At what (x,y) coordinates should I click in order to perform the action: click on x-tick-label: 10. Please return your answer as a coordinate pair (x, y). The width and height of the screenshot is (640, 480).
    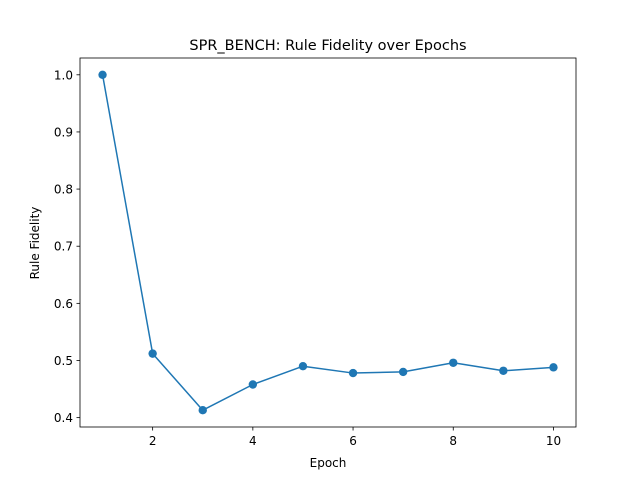
    Looking at the image, I should click on (553, 441).